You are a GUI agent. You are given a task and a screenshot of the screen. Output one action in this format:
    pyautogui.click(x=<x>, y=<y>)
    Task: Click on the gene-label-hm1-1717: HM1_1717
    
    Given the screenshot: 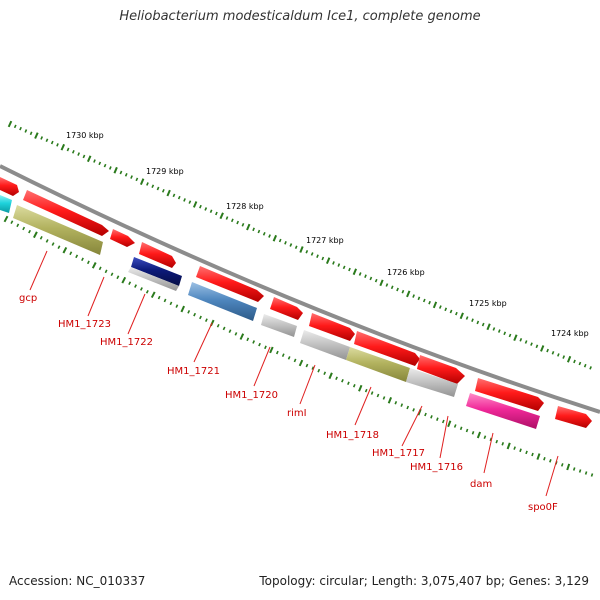 What is the action you would take?
    pyautogui.click(x=398, y=453)
    